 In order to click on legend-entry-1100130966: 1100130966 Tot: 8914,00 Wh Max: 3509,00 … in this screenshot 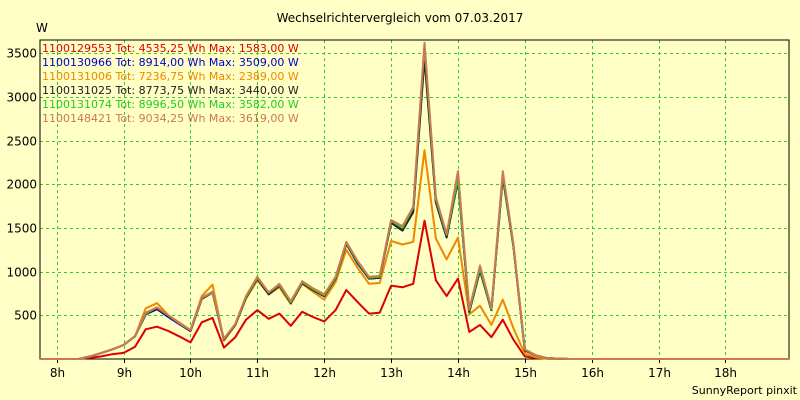, I will do `click(170, 62)`.